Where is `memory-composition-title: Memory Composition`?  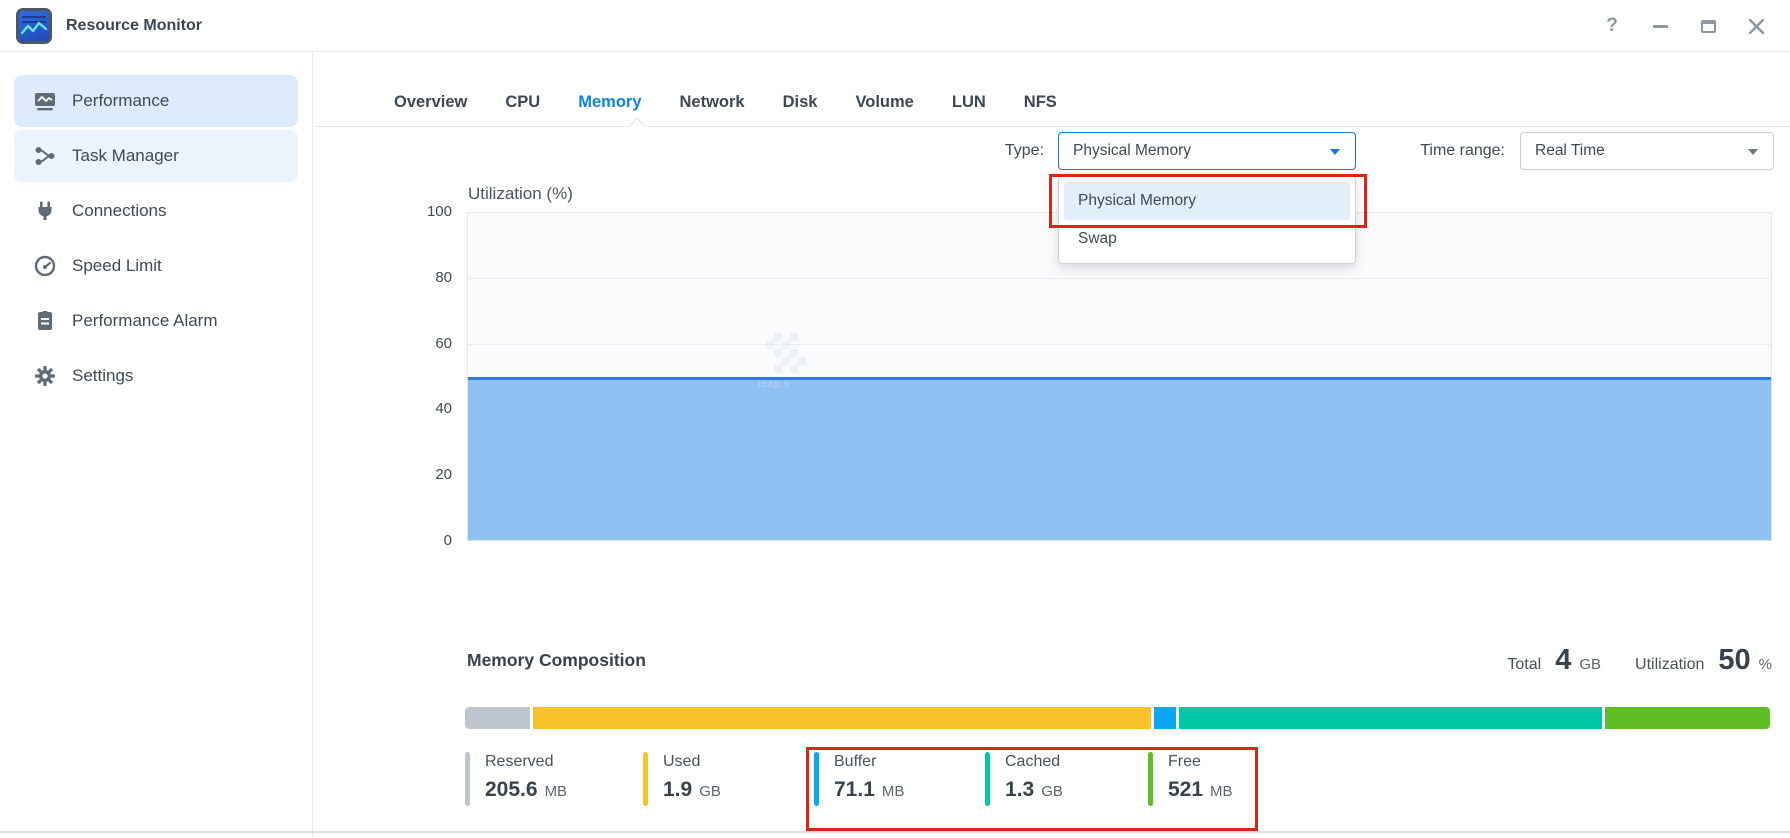 memory-composition-title: Memory Composition is located at coordinates (556, 660).